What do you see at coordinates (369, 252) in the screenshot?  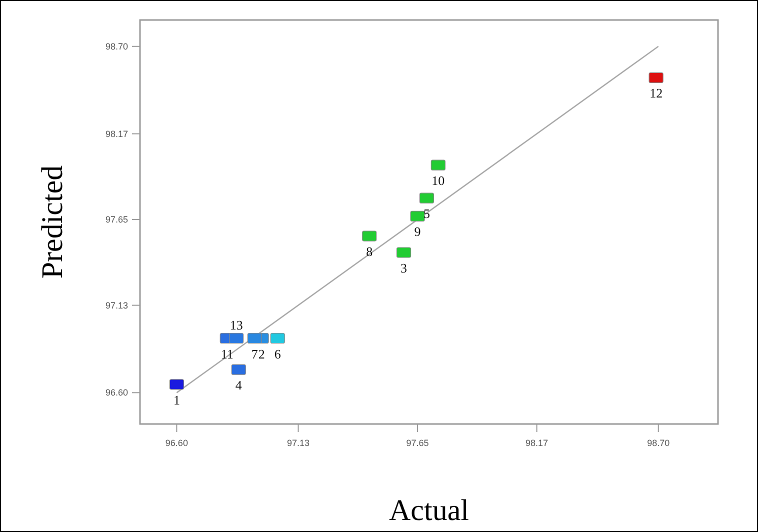 I see `annotation: 8` at bounding box center [369, 252].